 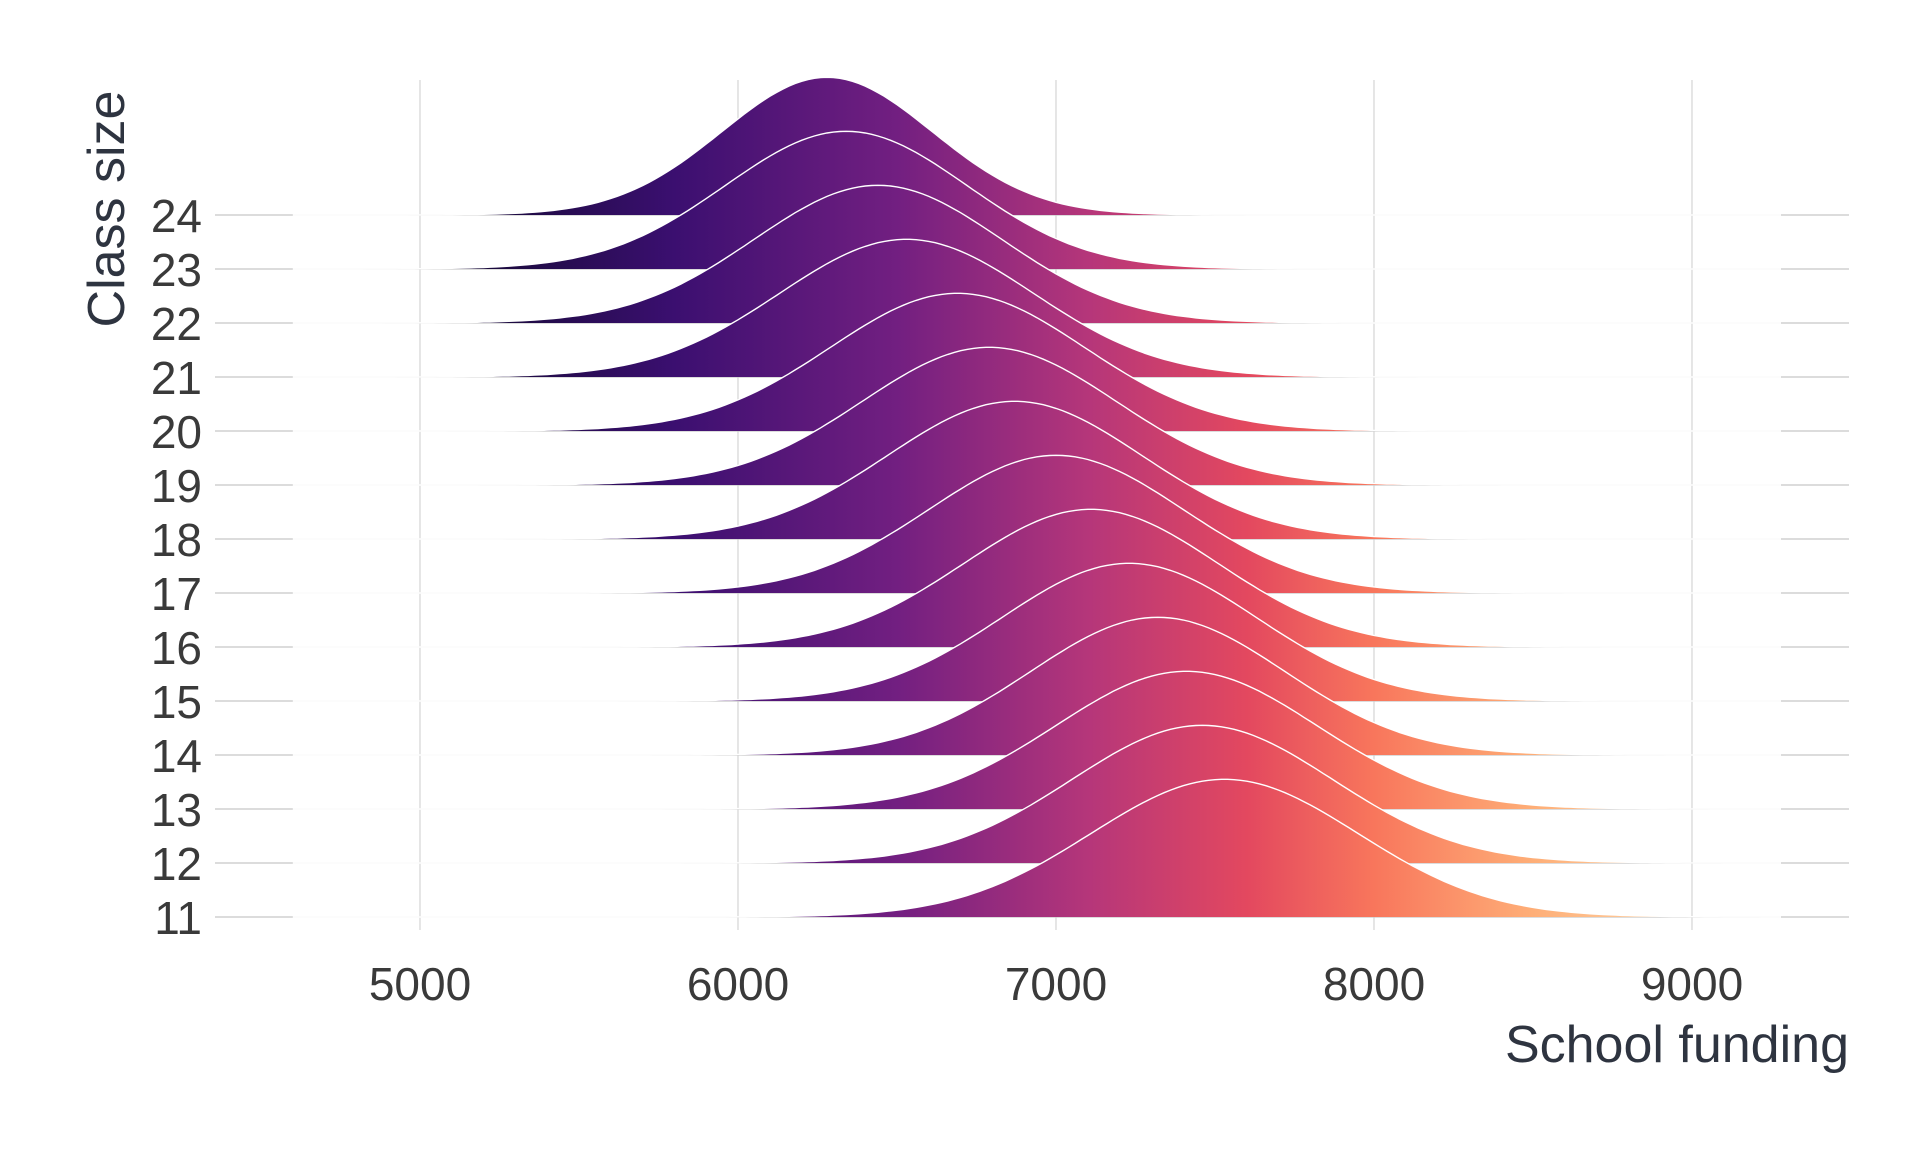 What do you see at coordinates (420, 984) in the screenshot?
I see `x-tick-label: 5000` at bounding box center [420, 984].